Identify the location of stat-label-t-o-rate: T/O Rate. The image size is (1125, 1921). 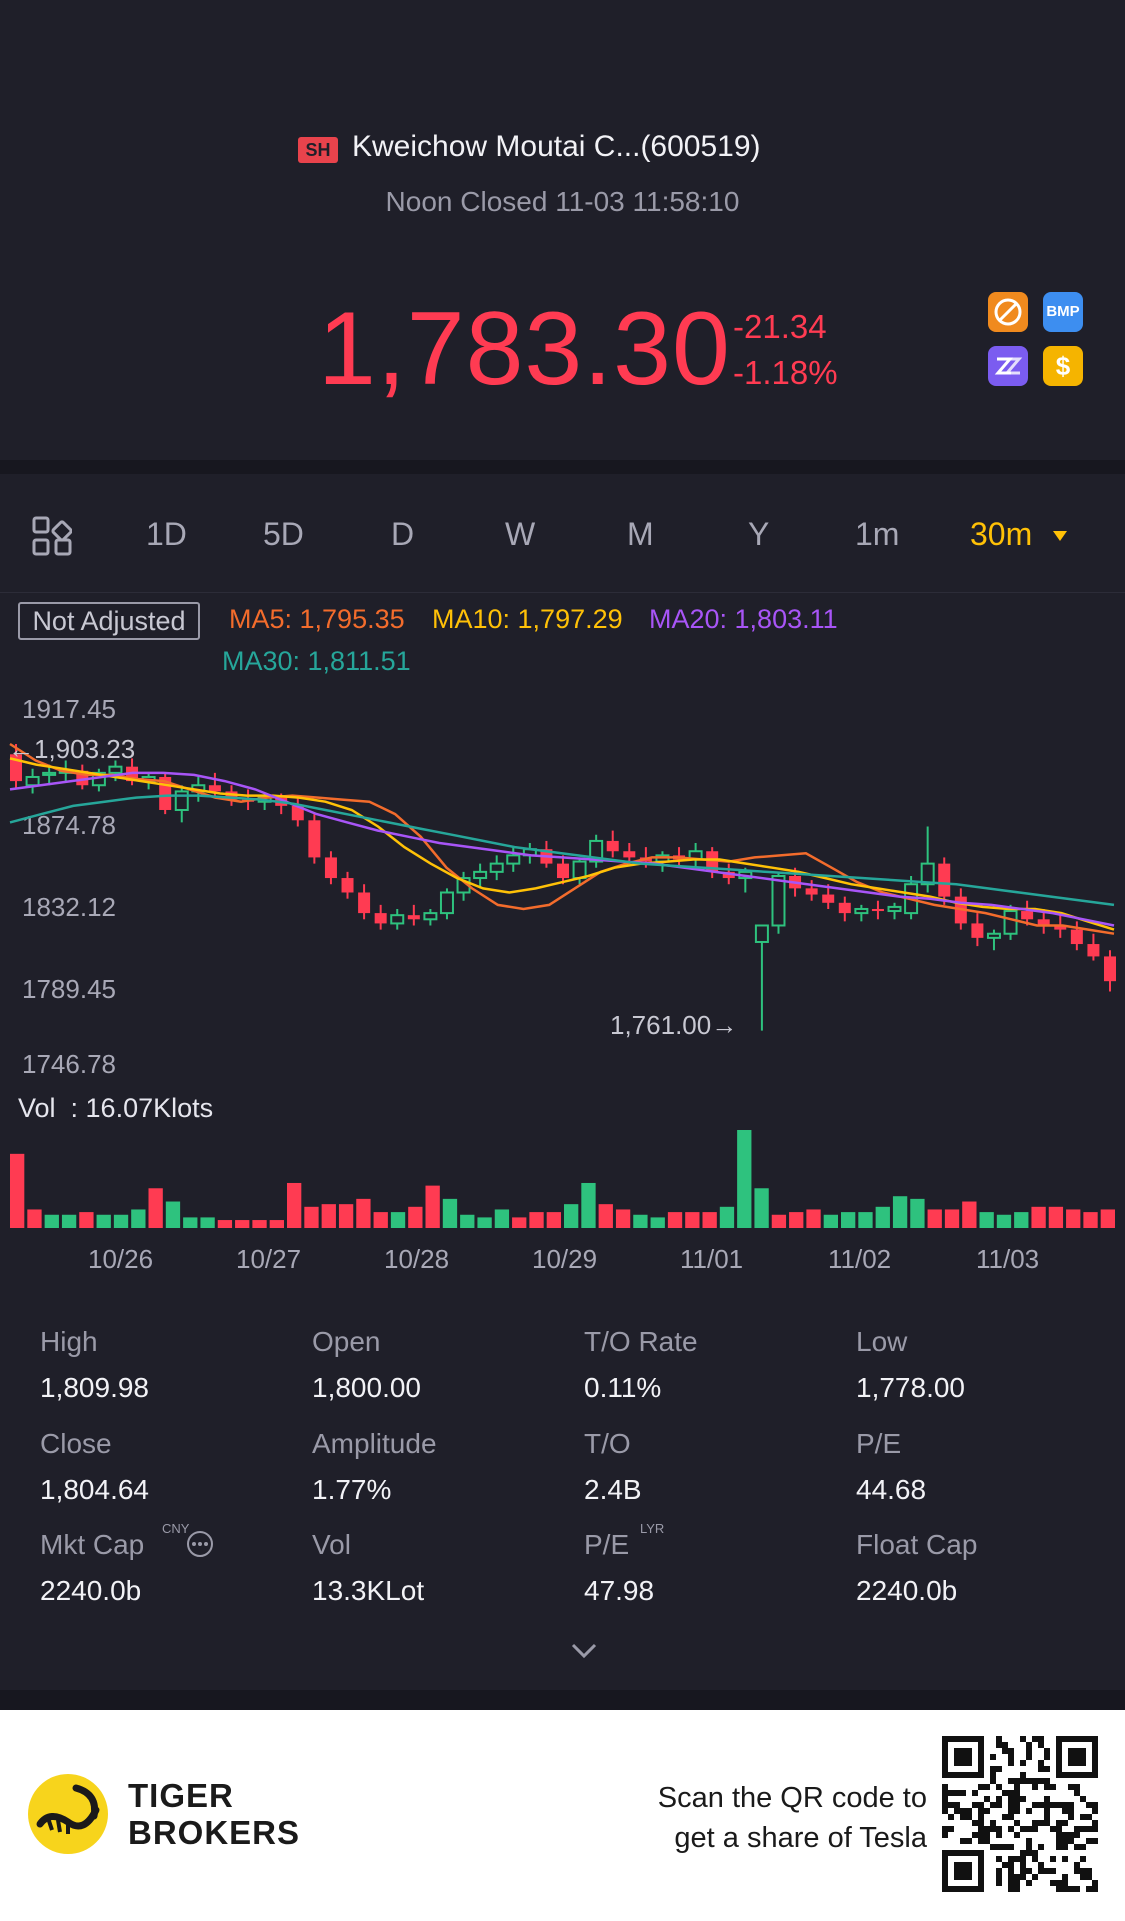
(641, 1341).